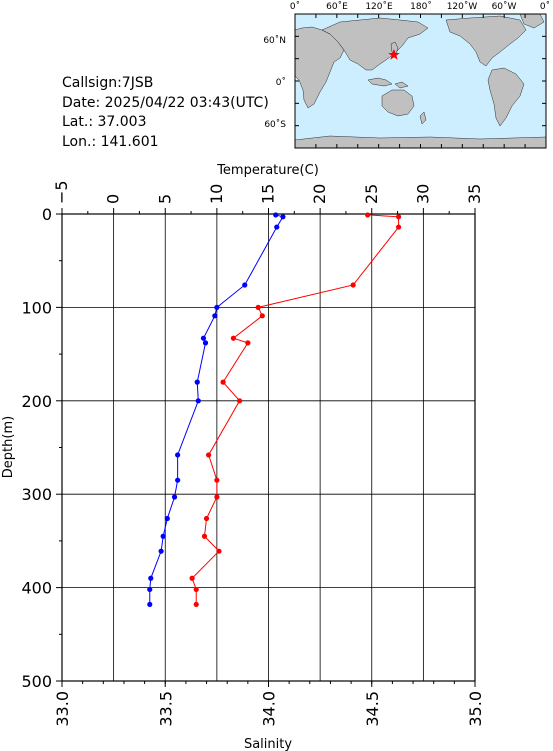  I want to click on salinity-tick-labels: 33.0 33.5 34.0 34.5 35.0, so click(269, 709).